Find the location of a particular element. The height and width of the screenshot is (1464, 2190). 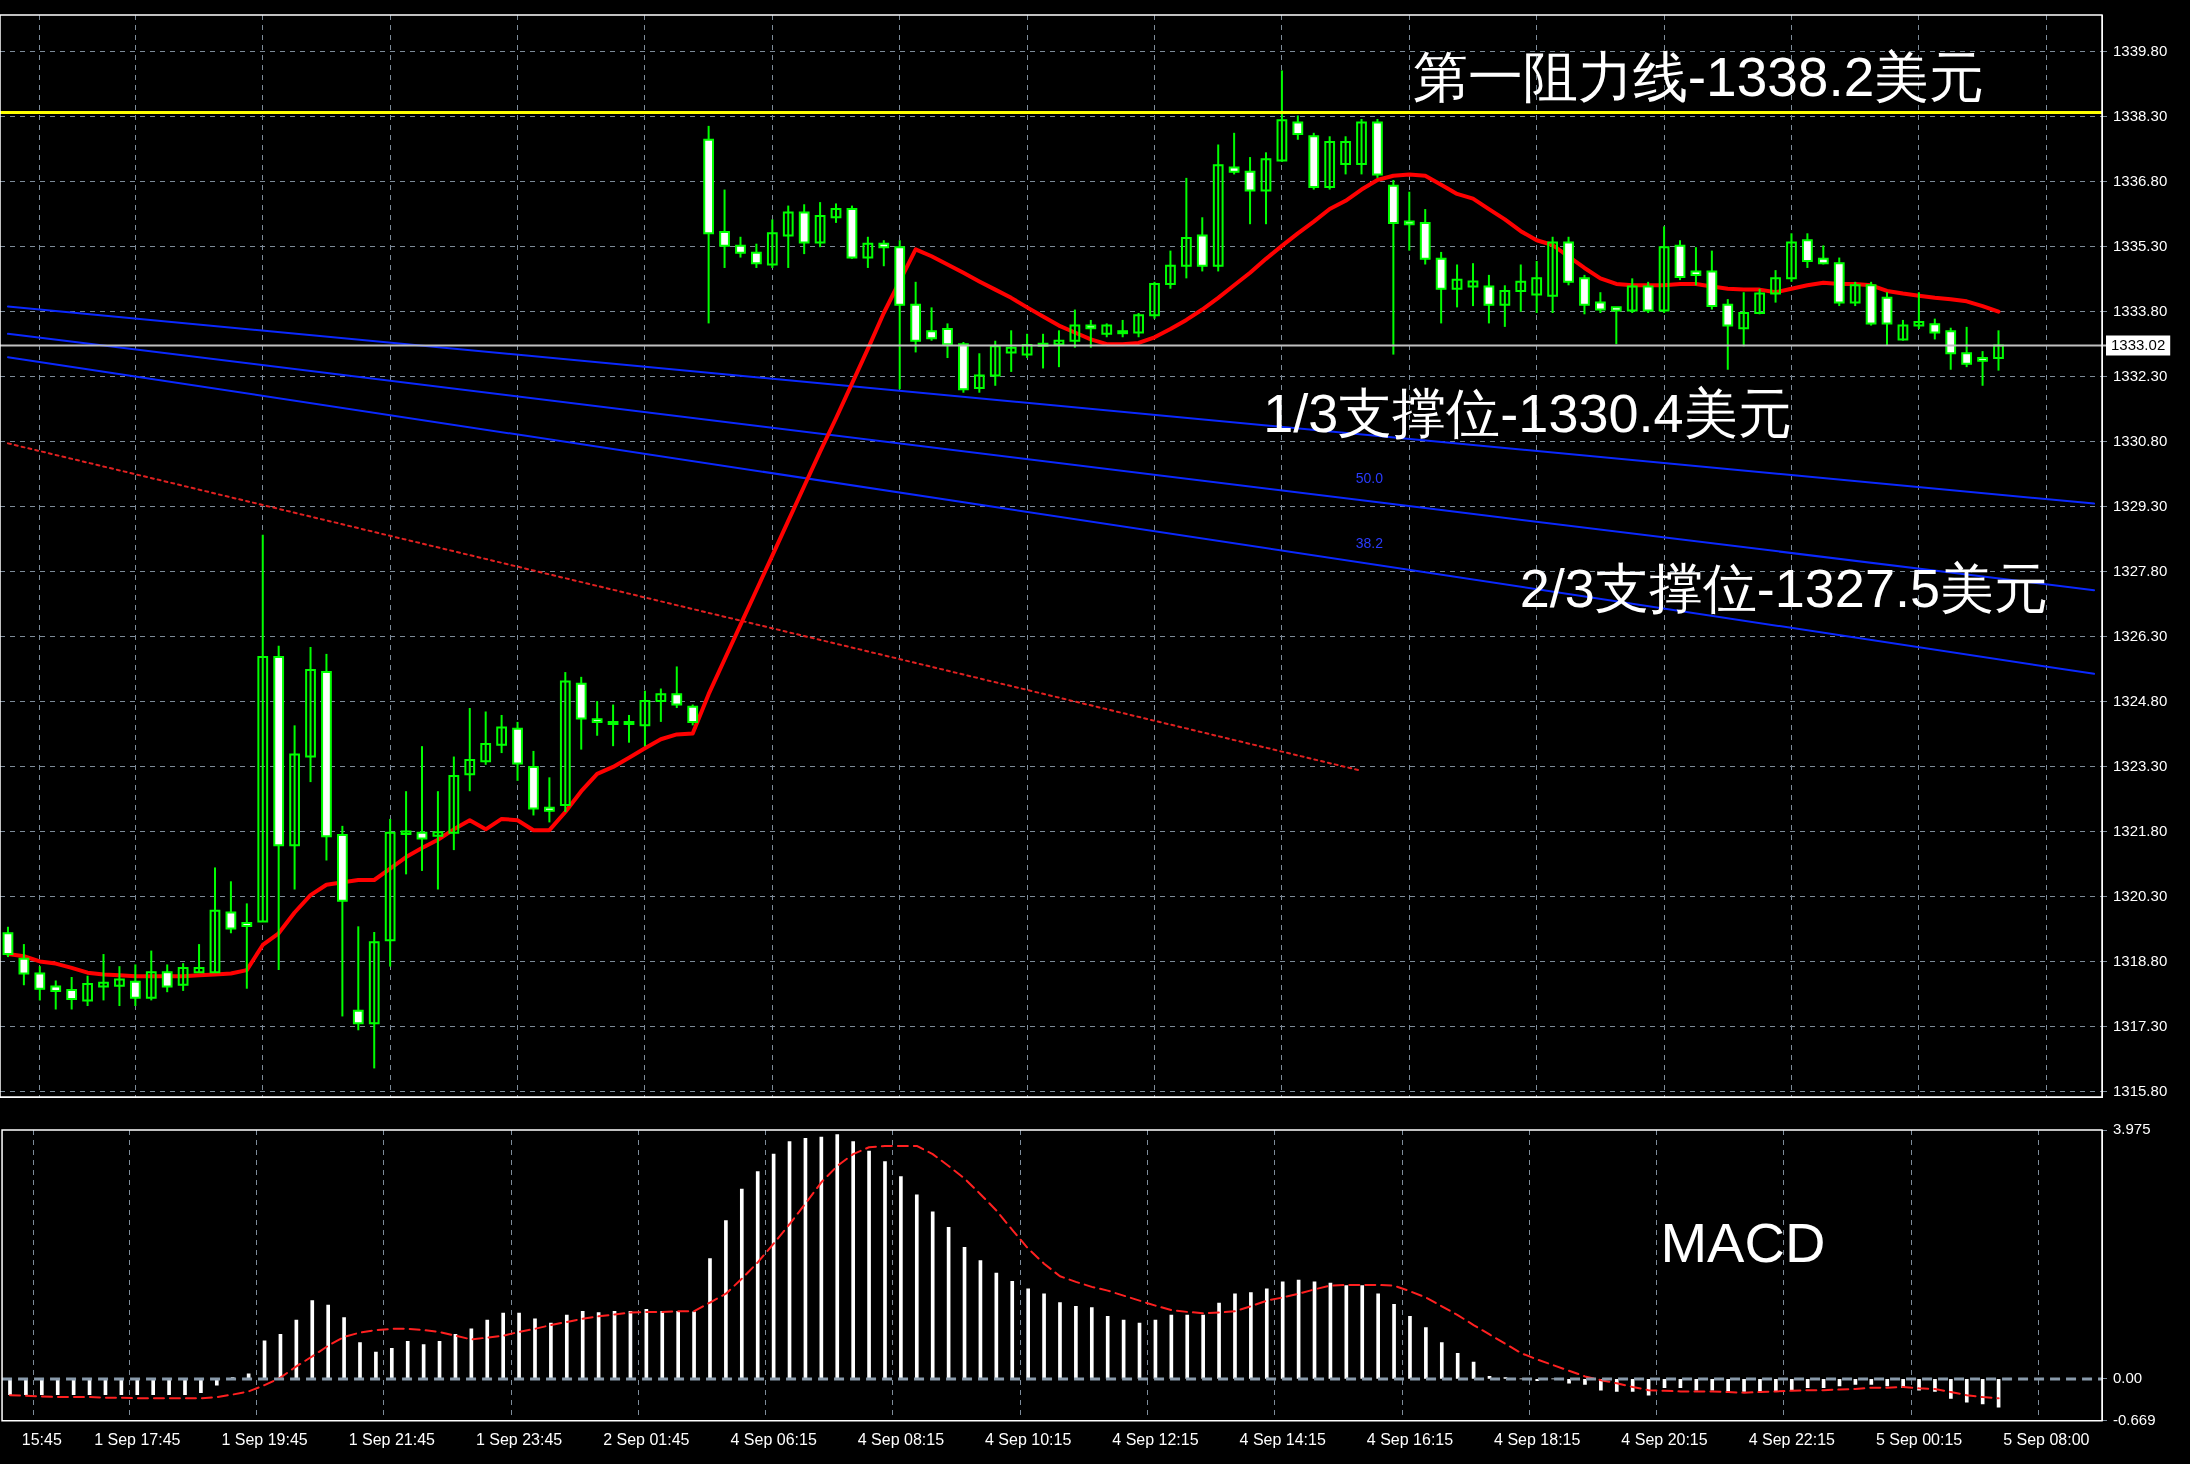

x-tick-label: 5 Sep 00:15 is located at coordinates (1919, 1439).